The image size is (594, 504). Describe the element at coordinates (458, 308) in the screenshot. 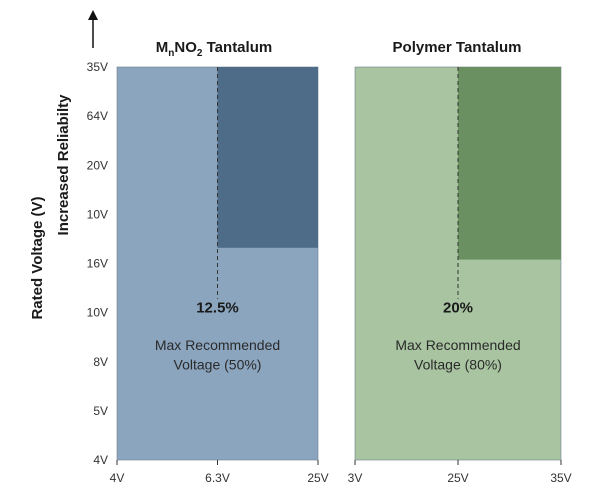

I see `panel-2-percent-label: 20%` at that location.